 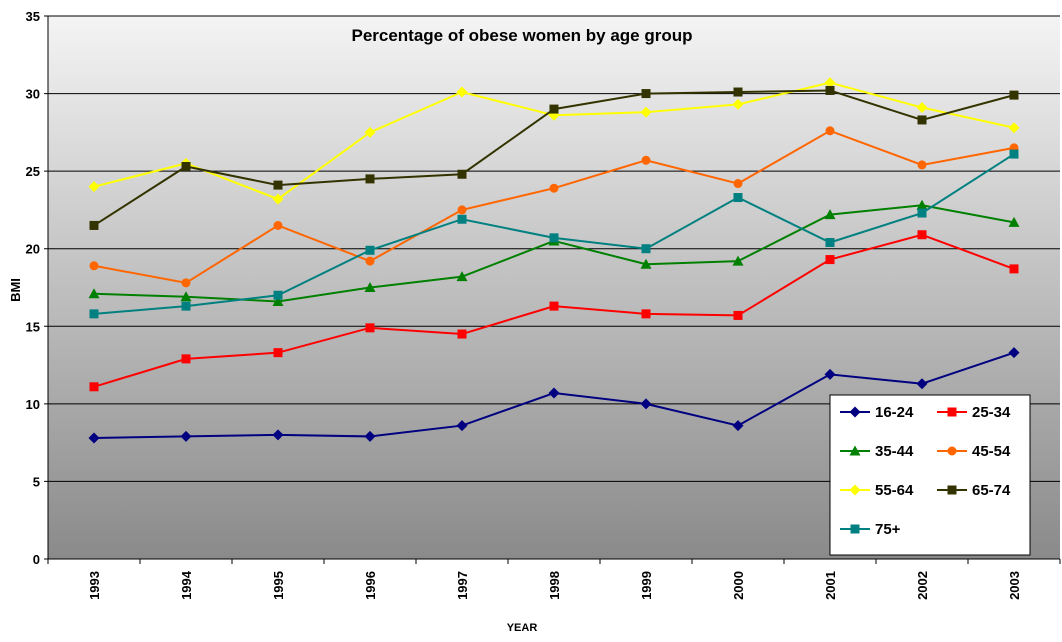 I want to click on y-tick-label: 0, so click(x=36, y=559).